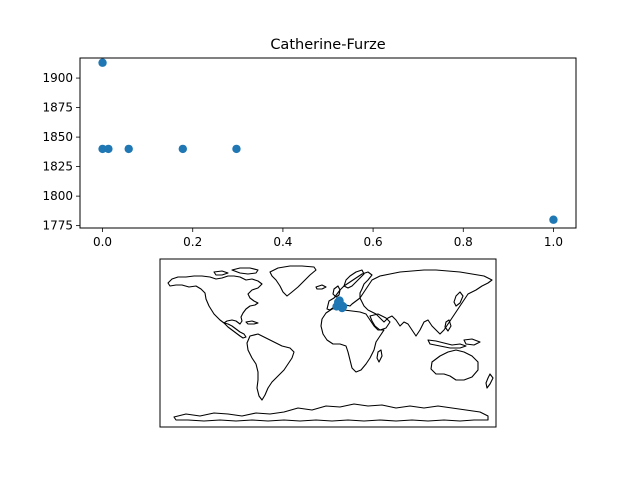 The image size is (640, 480). Describe the element at coordinates (553, 242) in the screenshot. I see `x-tick-label: 1.0` at that location.